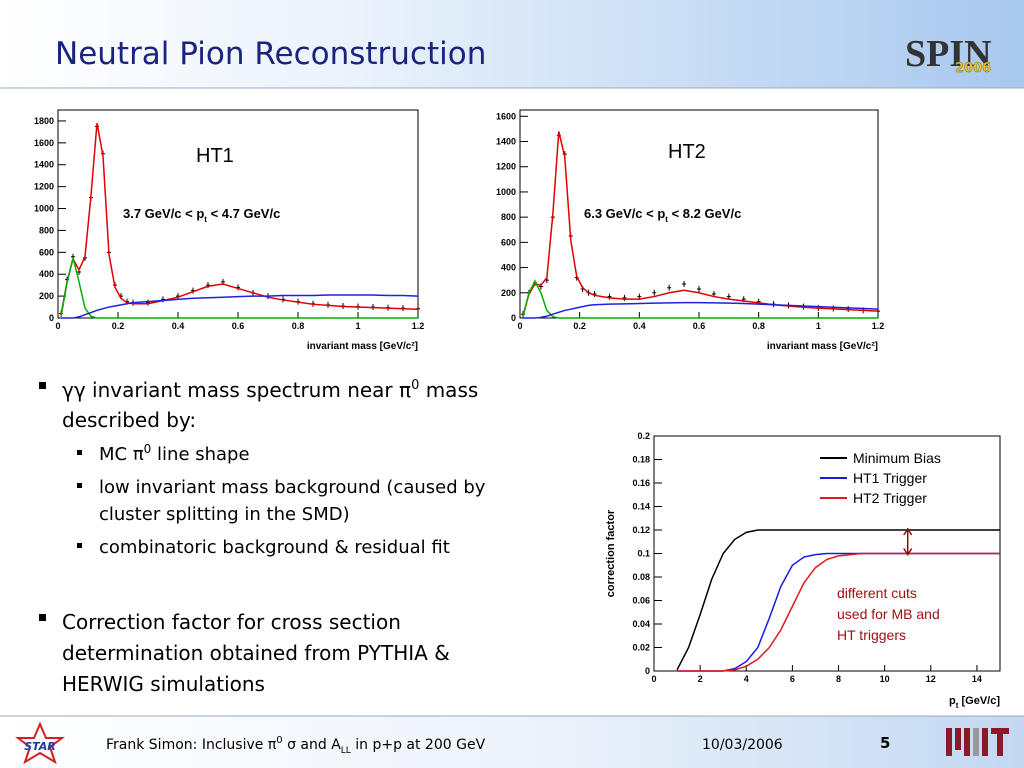 Image resolution: width=1024 pixels, height=768 pixels. Describe the element at coordinates (877, 593) in the screenshot. I see `annotation: different cuts` at that location.